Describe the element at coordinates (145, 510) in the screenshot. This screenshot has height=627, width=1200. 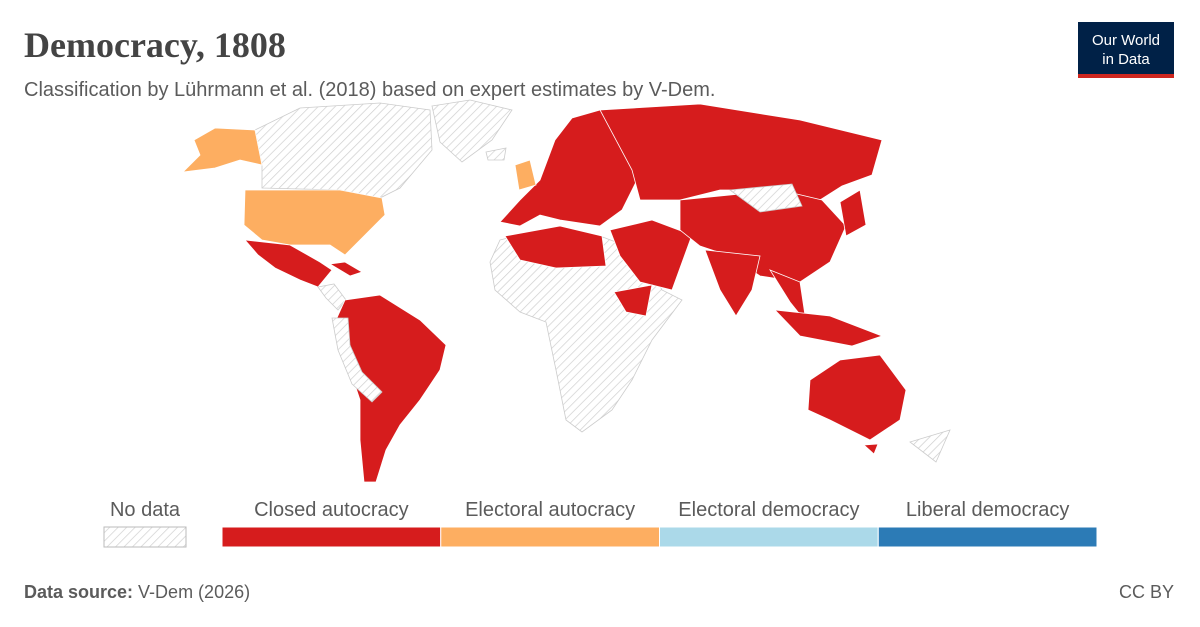
I see `legend-label: No data` at that location.